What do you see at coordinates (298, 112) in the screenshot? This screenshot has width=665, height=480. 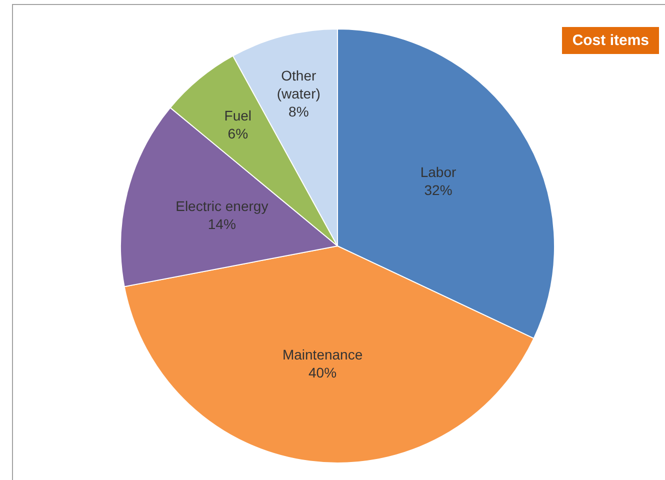 I see `data-label: 8%` at bounding box center [298, 112].